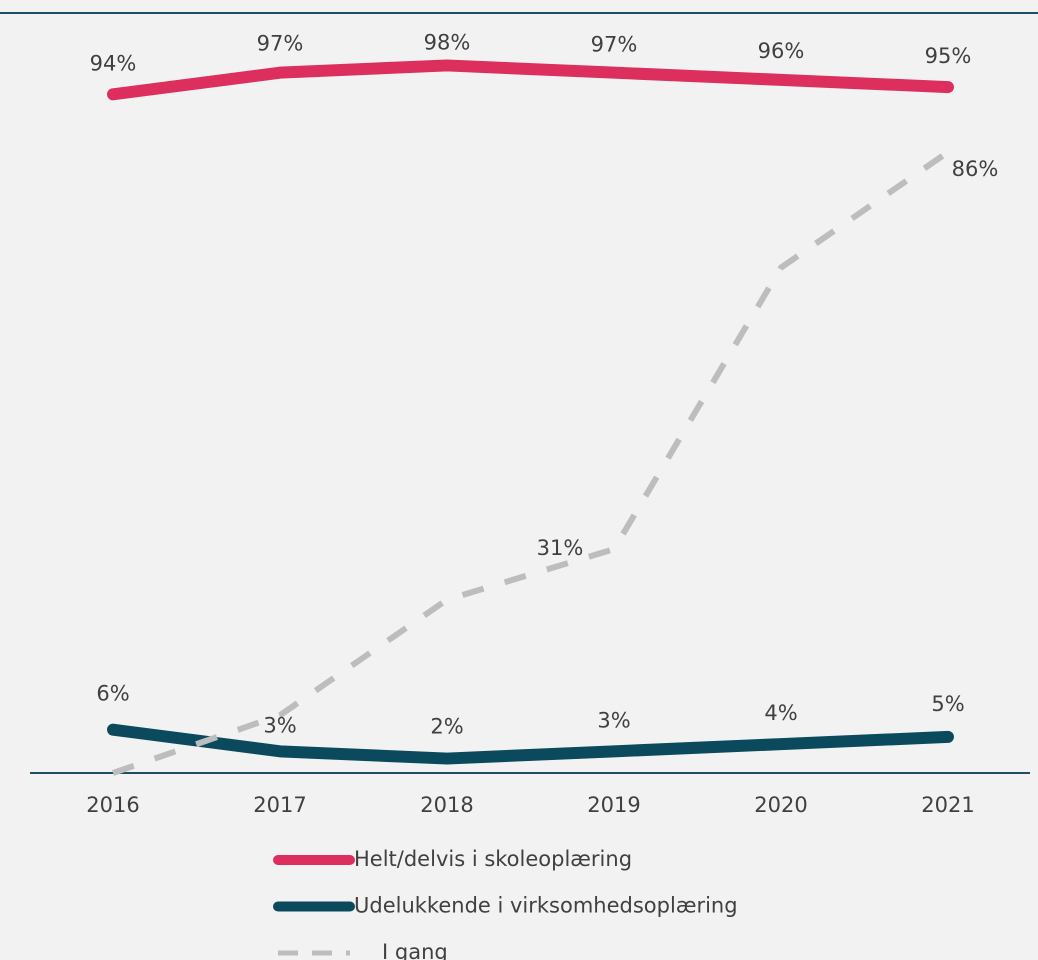 The image size is (1038, 960). Describe the element at coordinates (781, 51) in the screenshot. I see `data-label: 96%` at that location.